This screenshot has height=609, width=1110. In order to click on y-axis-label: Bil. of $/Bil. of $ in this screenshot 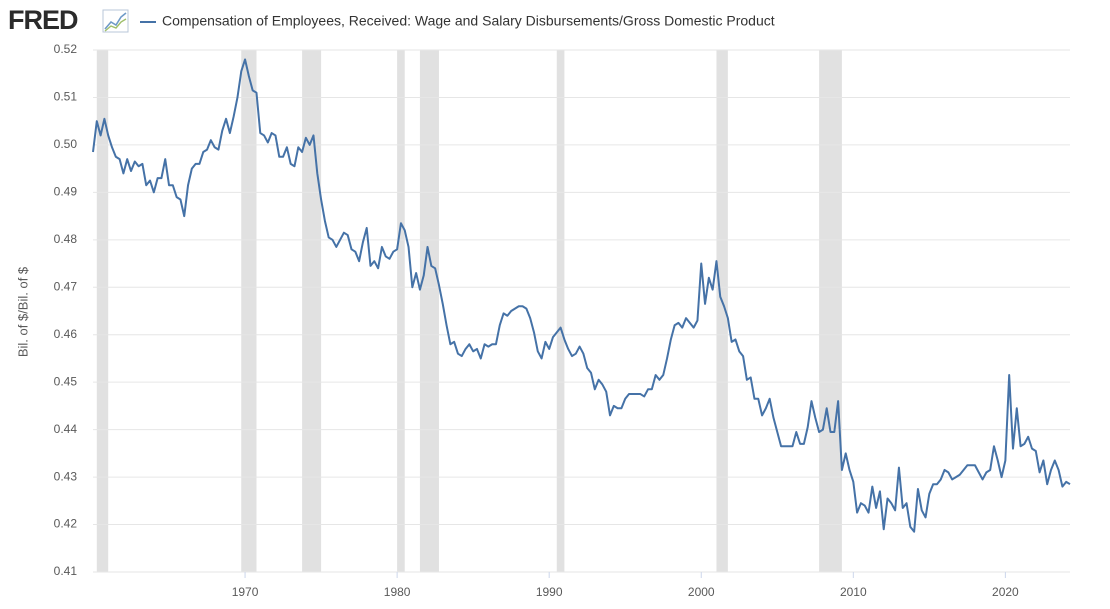, I will do `click(22, 311)`.